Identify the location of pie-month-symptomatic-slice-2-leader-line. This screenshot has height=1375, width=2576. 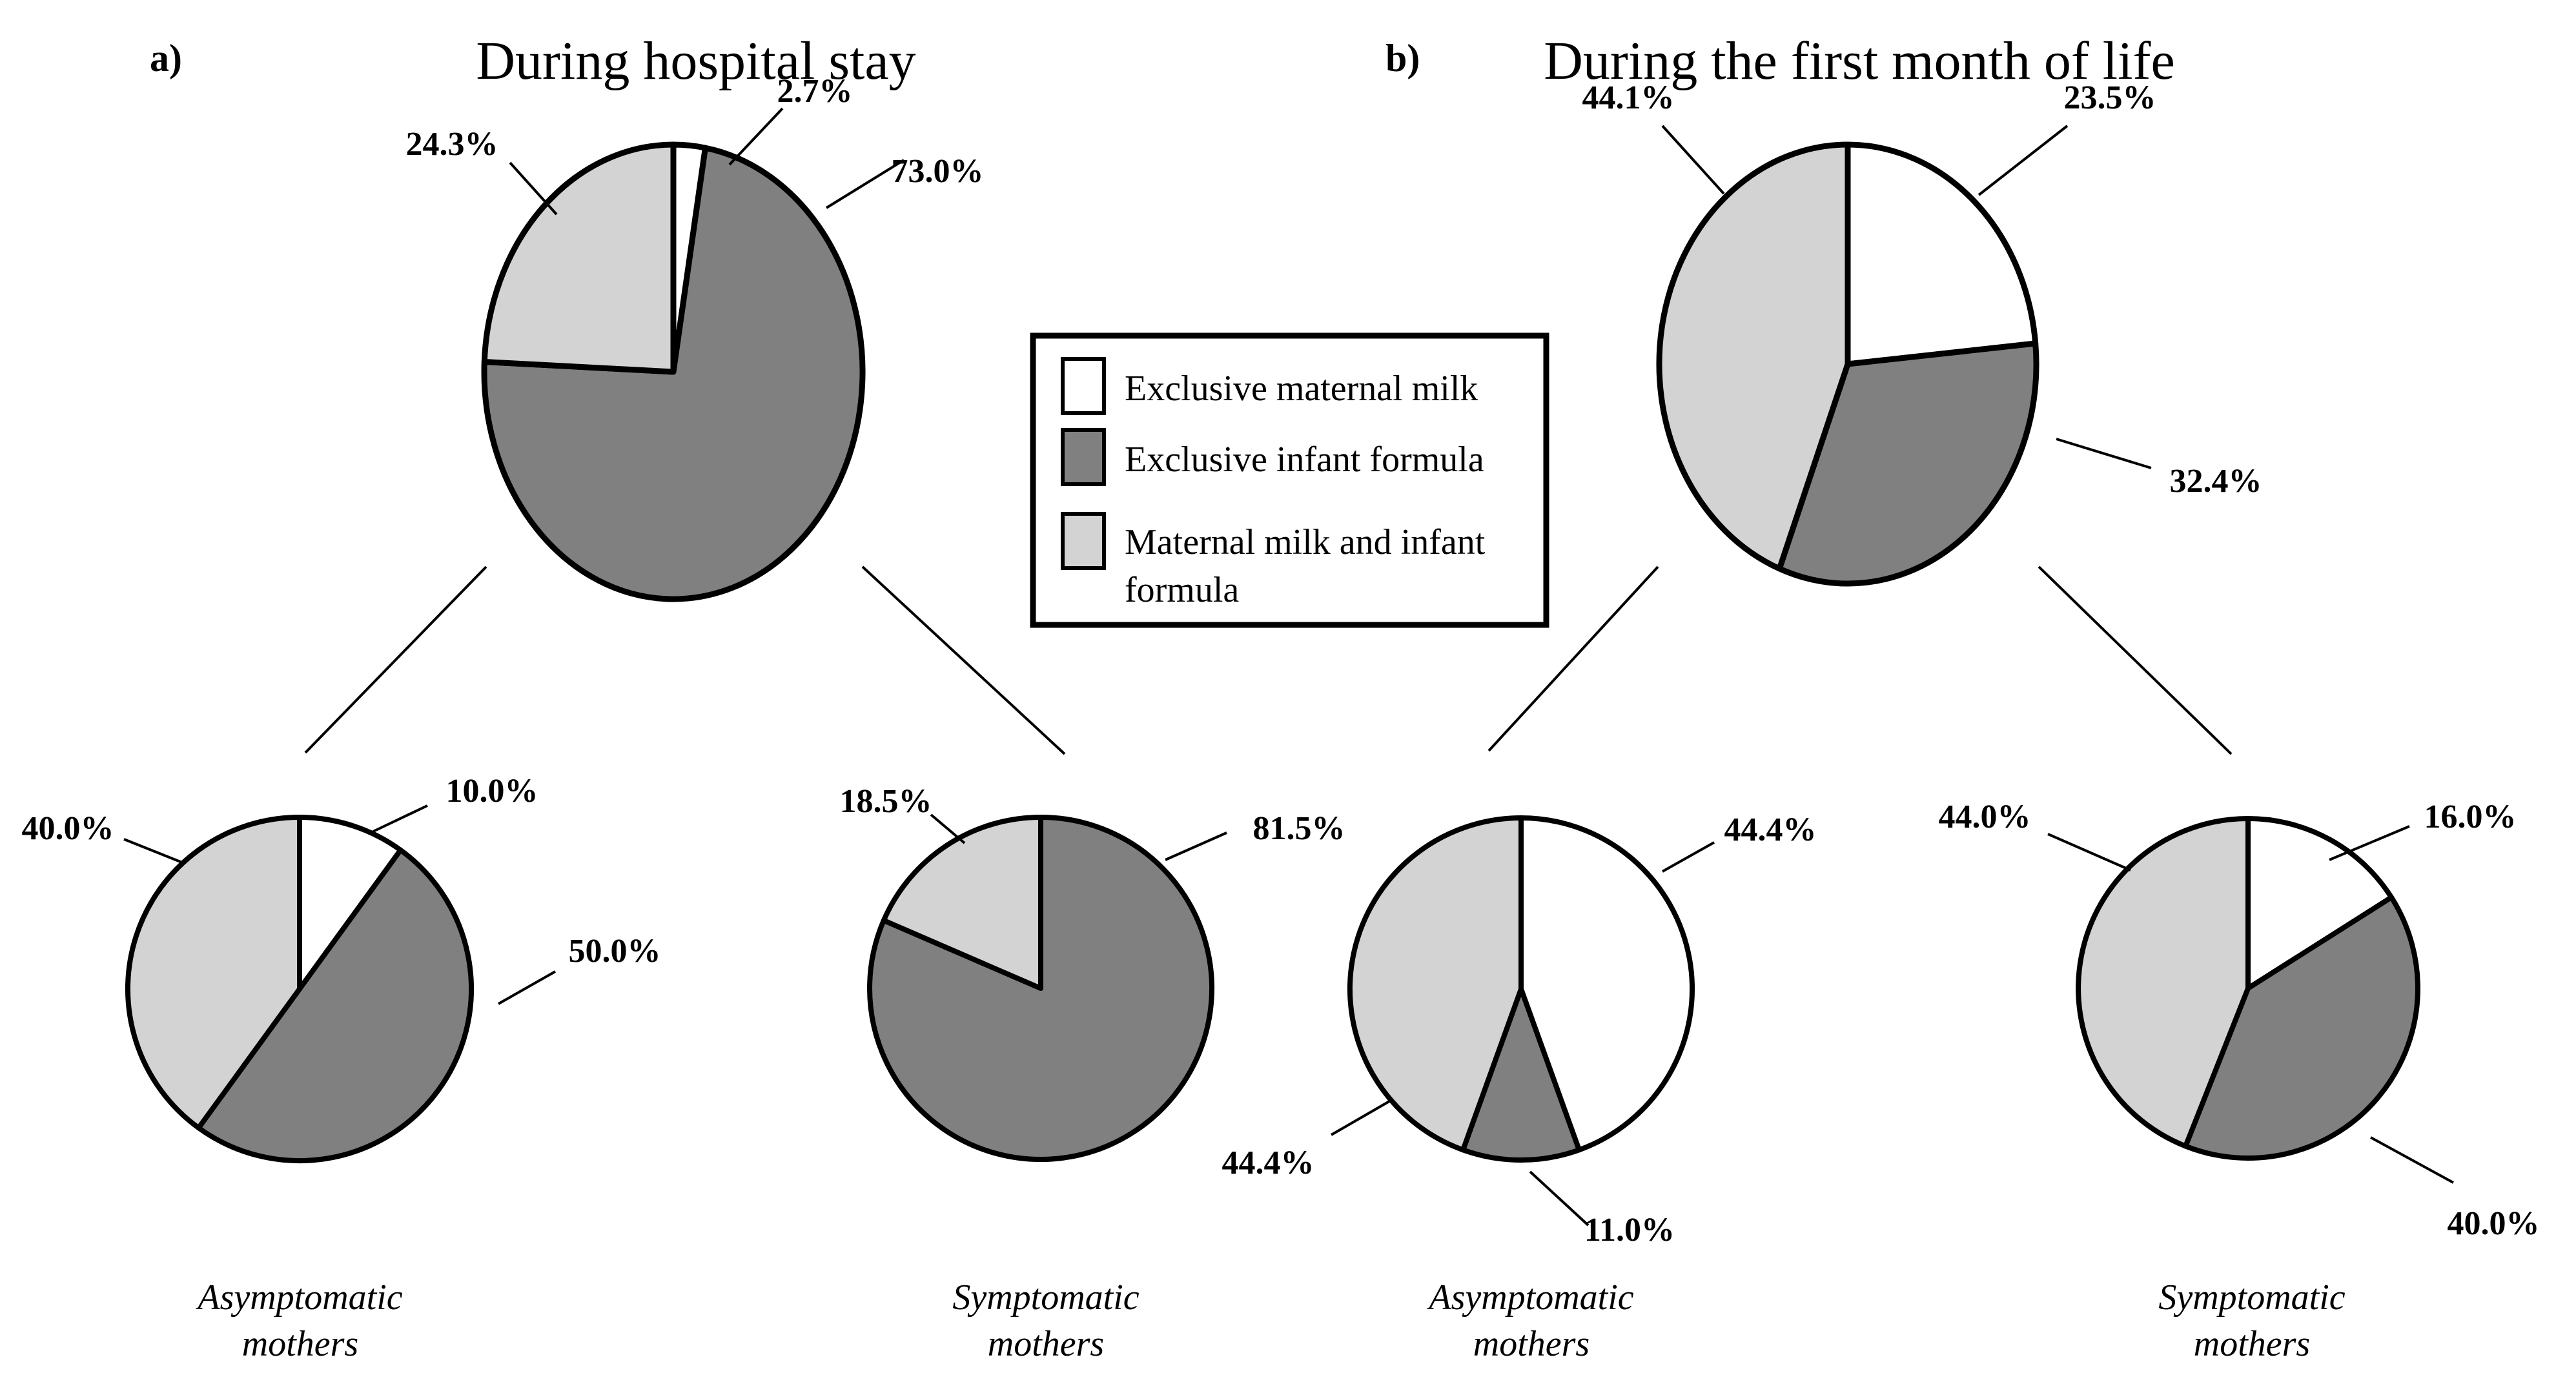
(2089, 852).